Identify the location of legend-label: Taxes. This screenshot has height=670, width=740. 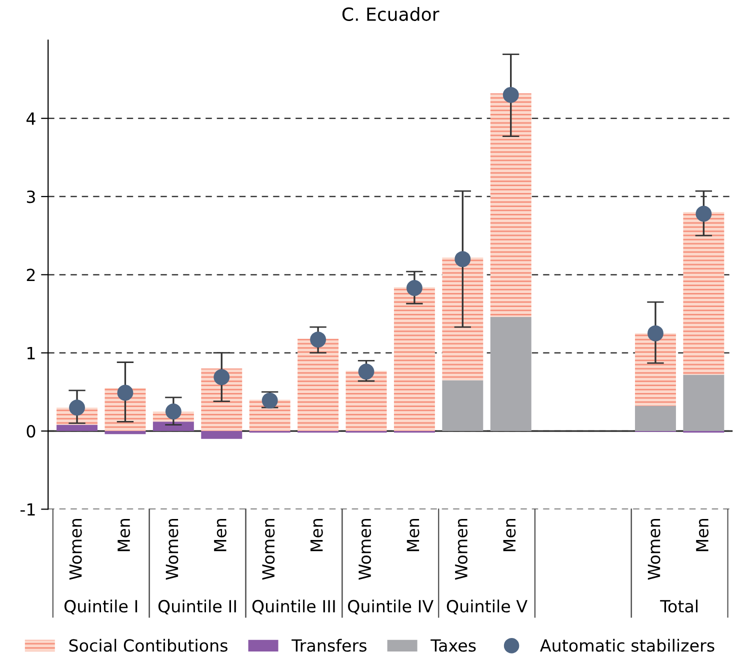
(453, 645).